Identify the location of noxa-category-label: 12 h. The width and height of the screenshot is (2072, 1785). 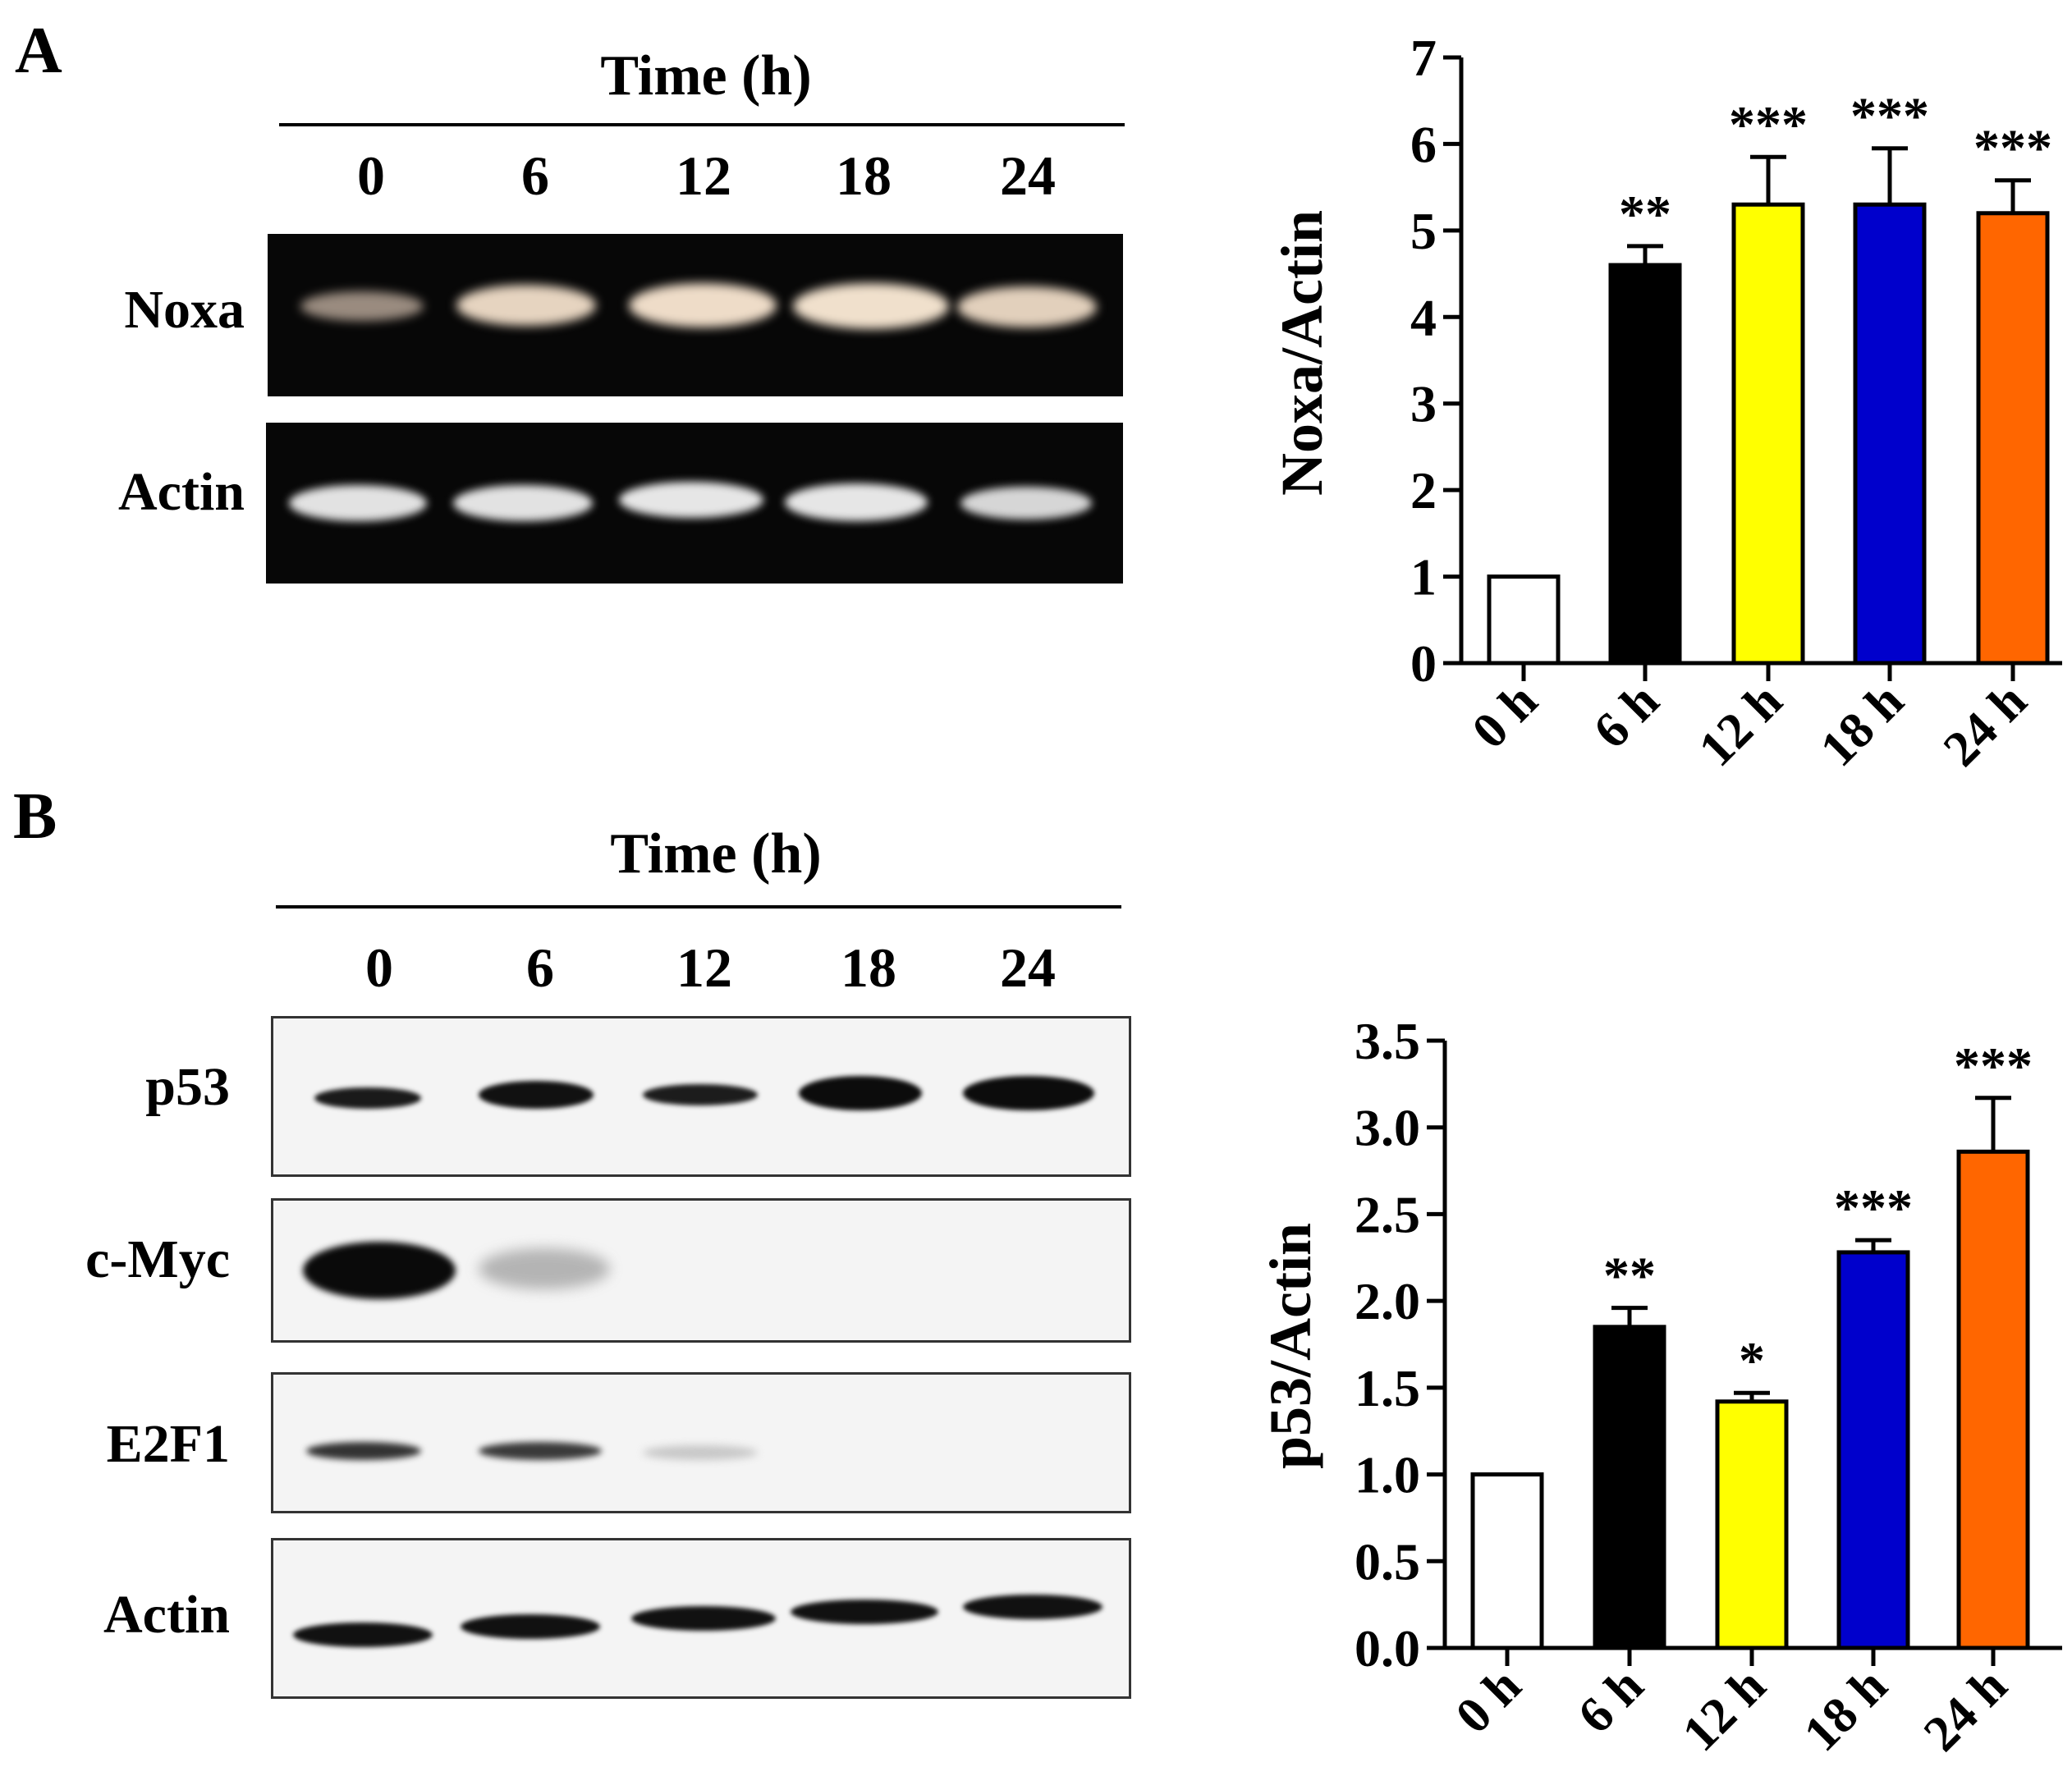
(1741, 725).